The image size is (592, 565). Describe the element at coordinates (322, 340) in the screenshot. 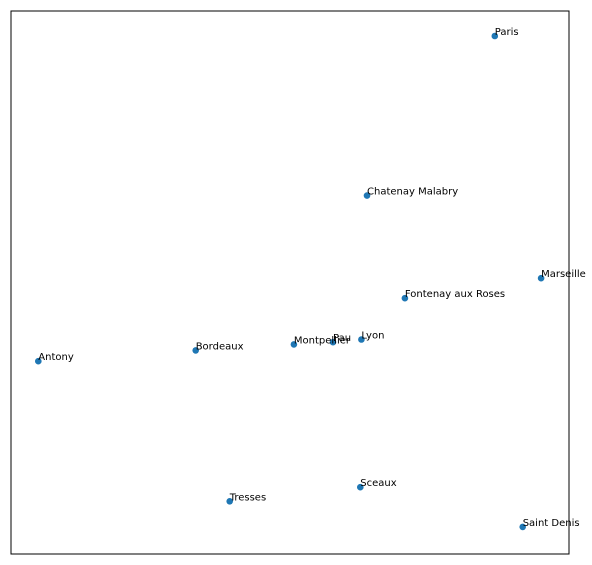

I see `point-label-montpellier: Montpellier` at that location.